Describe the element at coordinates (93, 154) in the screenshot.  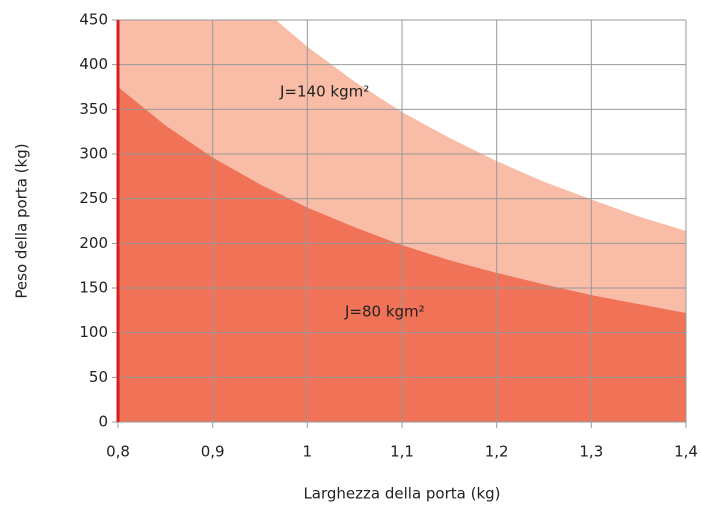
I see `y-tick-label: 300` at that location.